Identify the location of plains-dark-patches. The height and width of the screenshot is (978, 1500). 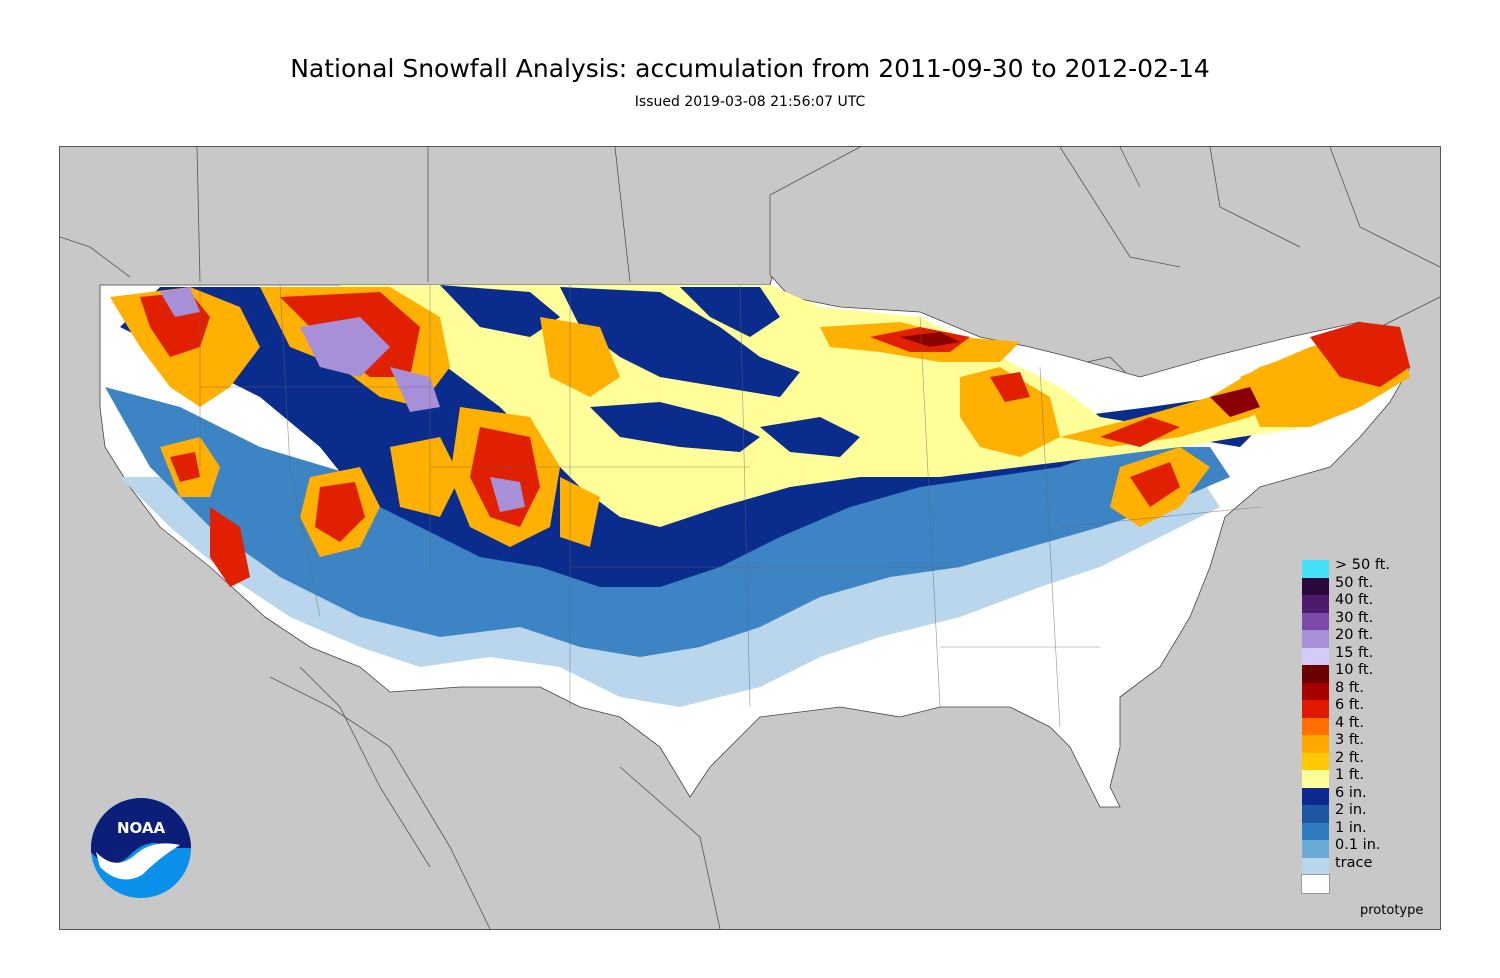
(650, 371).